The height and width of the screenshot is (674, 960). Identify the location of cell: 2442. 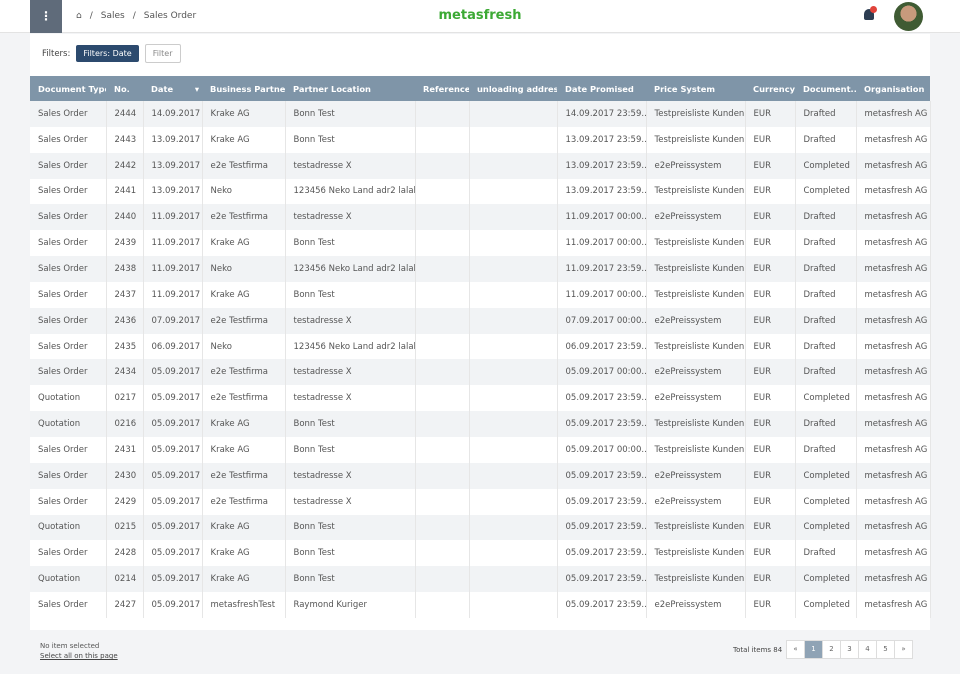
(125, 165).